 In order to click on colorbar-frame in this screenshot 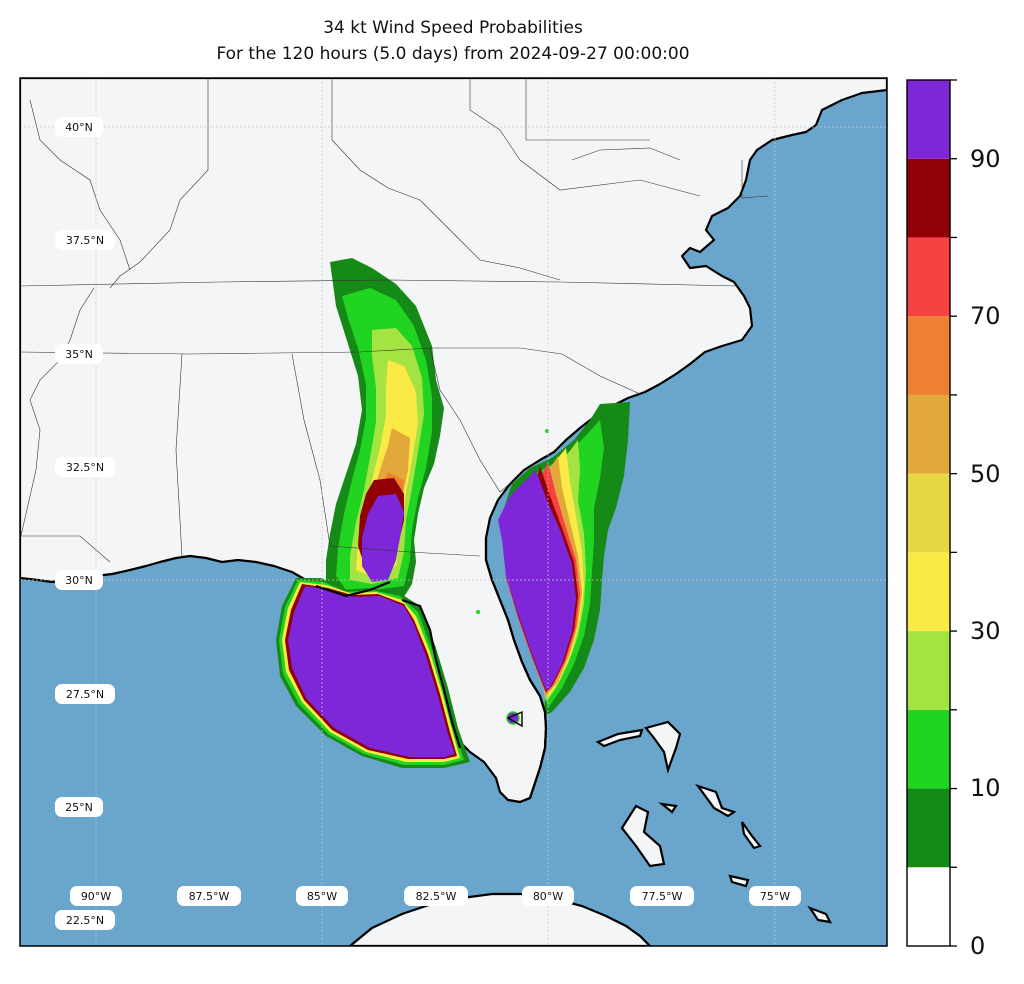, I will do `click(928, 513)`.